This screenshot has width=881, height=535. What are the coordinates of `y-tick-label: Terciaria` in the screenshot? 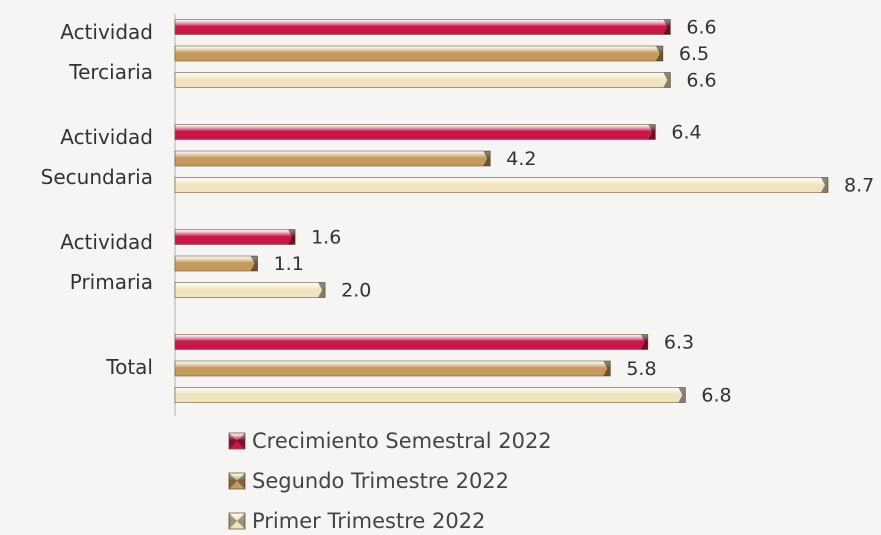 It's located at (110, 72).